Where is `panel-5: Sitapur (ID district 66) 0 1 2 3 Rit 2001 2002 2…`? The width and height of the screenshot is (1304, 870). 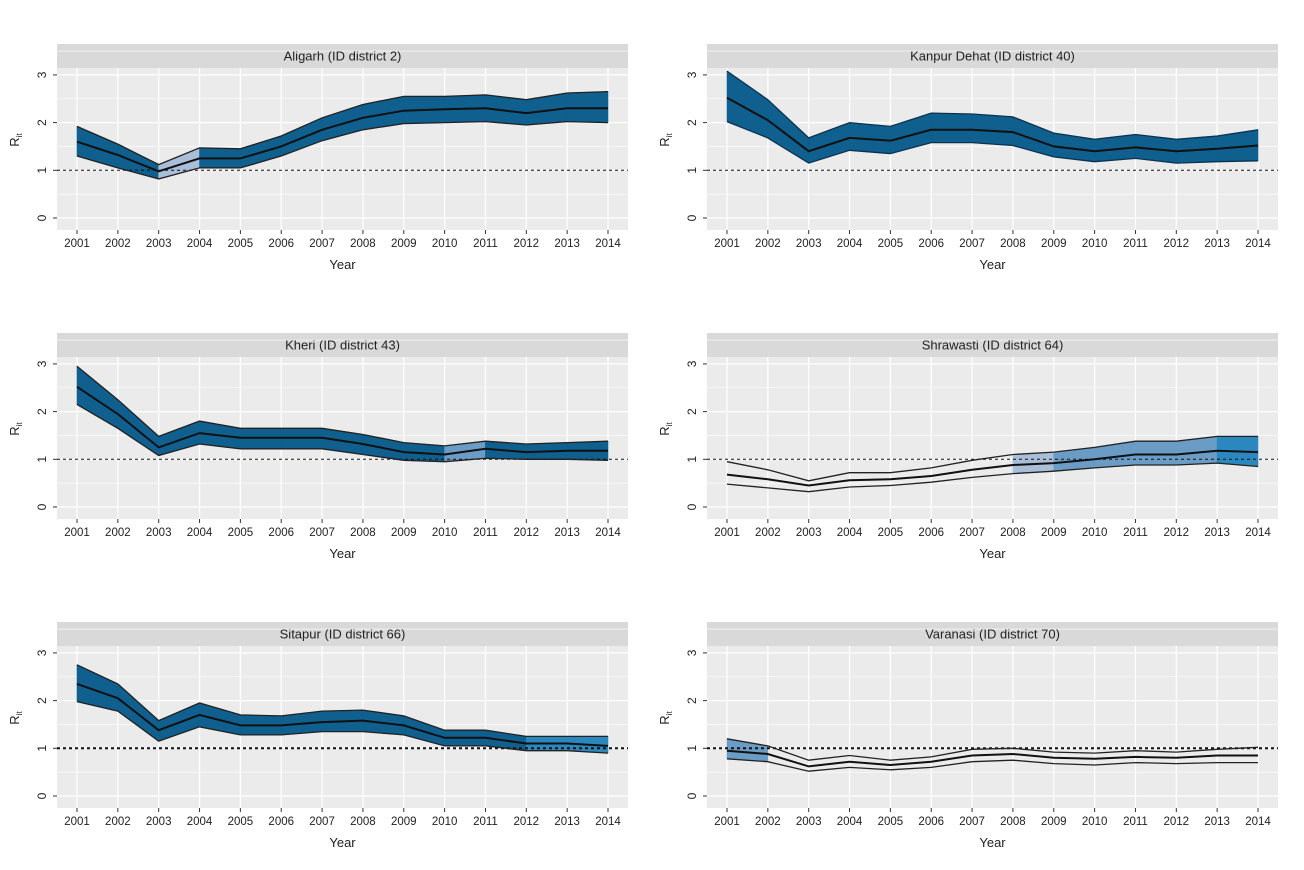 panel-5: Sitapur (ID district 66) 0 1 2 3 Rit 2001 2002 2… is located at coordinates (317, 736).